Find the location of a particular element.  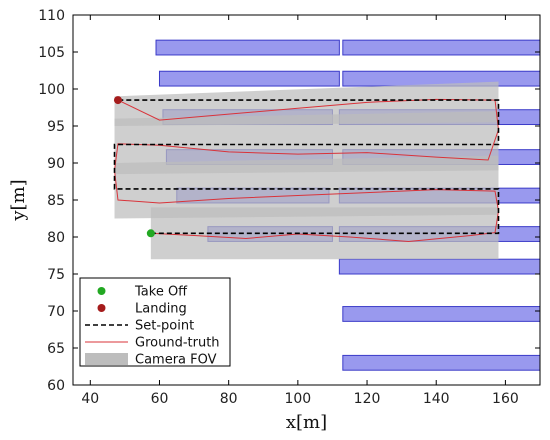

y-axis-label: y[m] is located at coordinates (18, 200).